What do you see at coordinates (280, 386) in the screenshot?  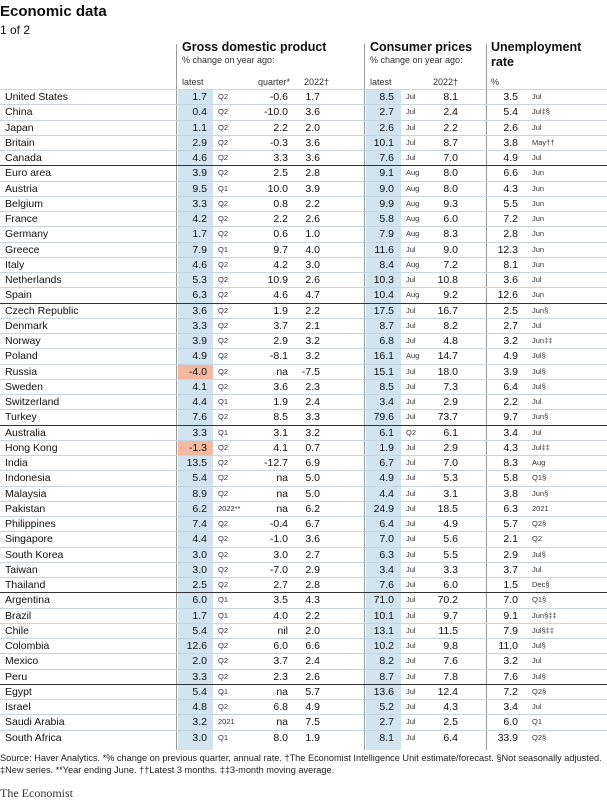 I see `gdp-quarter: 3.6` at bounding box center [280, 386].